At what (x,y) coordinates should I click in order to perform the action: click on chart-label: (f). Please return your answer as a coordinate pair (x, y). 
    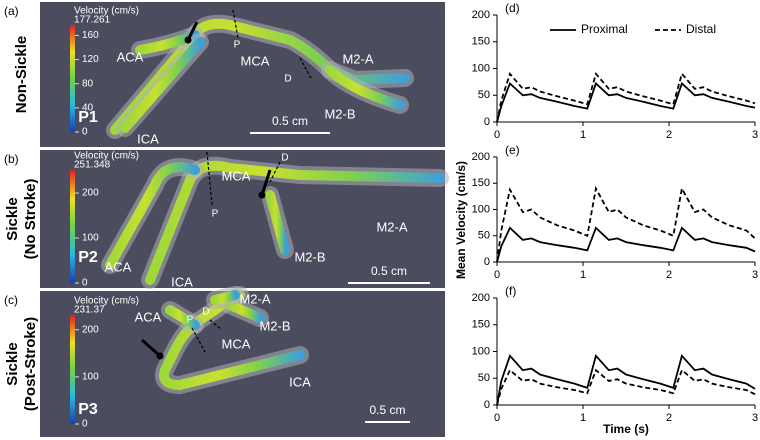
    Looking at the image, I should click on (510, 291).